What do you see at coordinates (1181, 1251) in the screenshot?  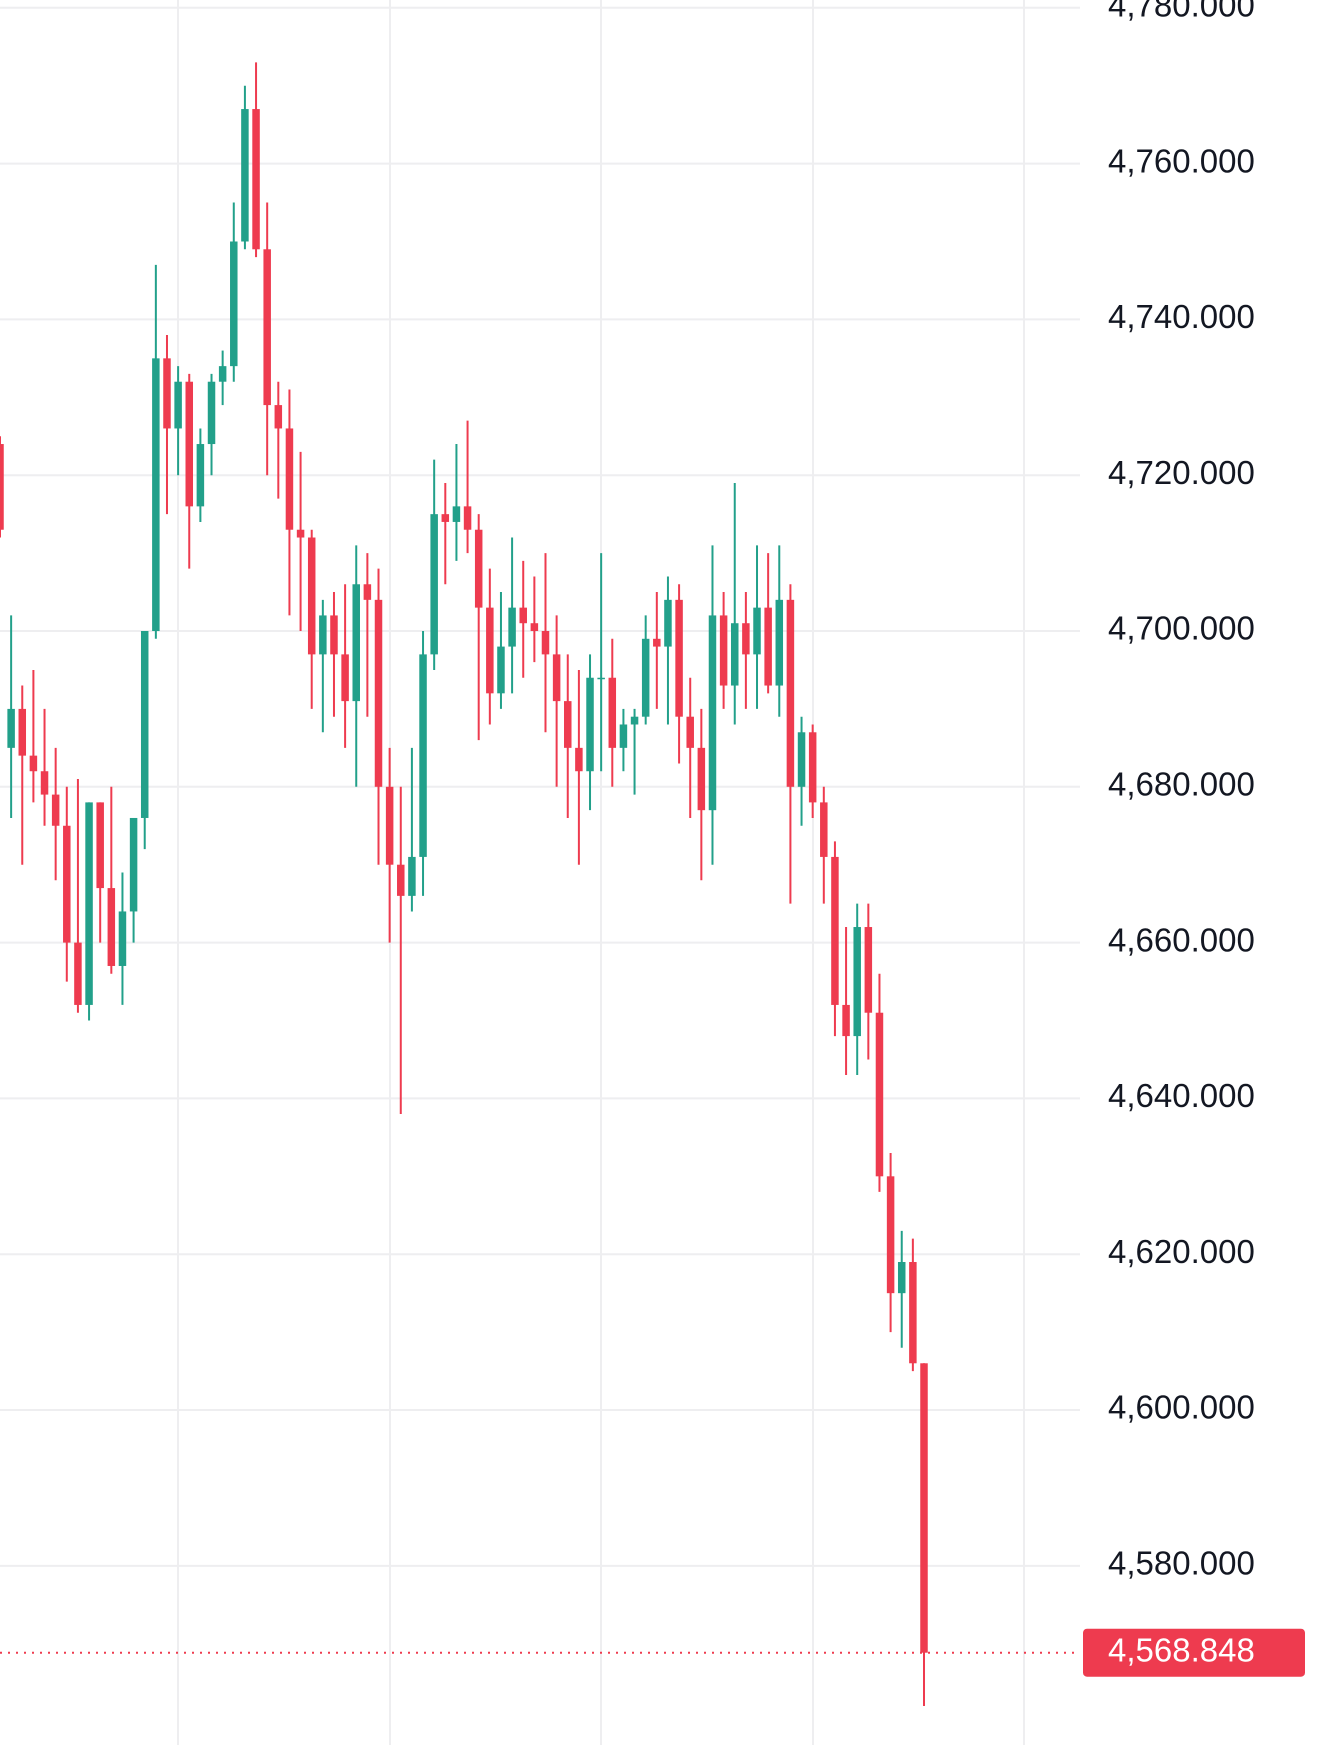 I see `y-tick-label: 4,620.000` at bounding box center [1181, 1251].